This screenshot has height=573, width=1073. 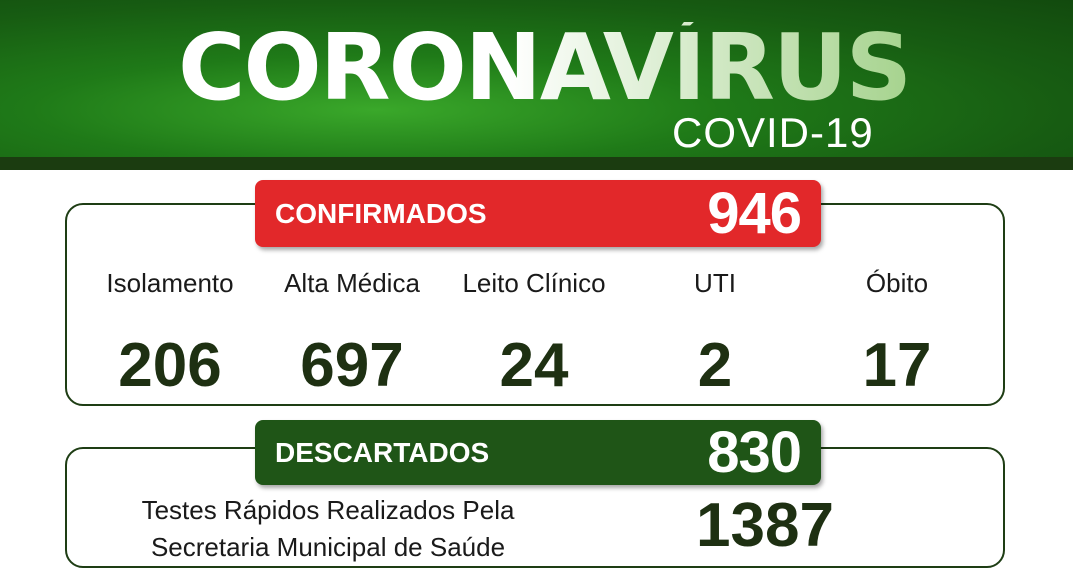 I want to click on discarded-value: 830, so click(x=754, y=452).